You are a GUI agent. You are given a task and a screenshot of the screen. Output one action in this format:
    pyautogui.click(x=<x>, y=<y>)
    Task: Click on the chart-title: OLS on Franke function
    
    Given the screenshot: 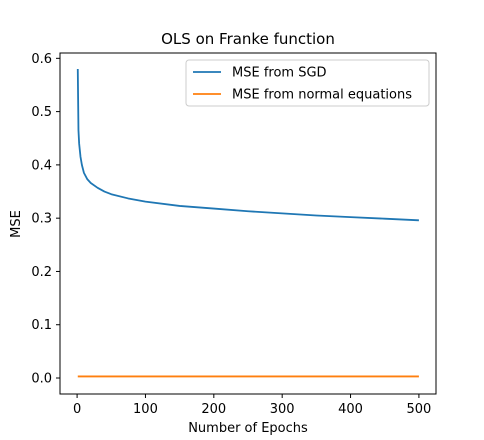 What is the action you would take?
    pyautogui.click(x=248, y=39)
    